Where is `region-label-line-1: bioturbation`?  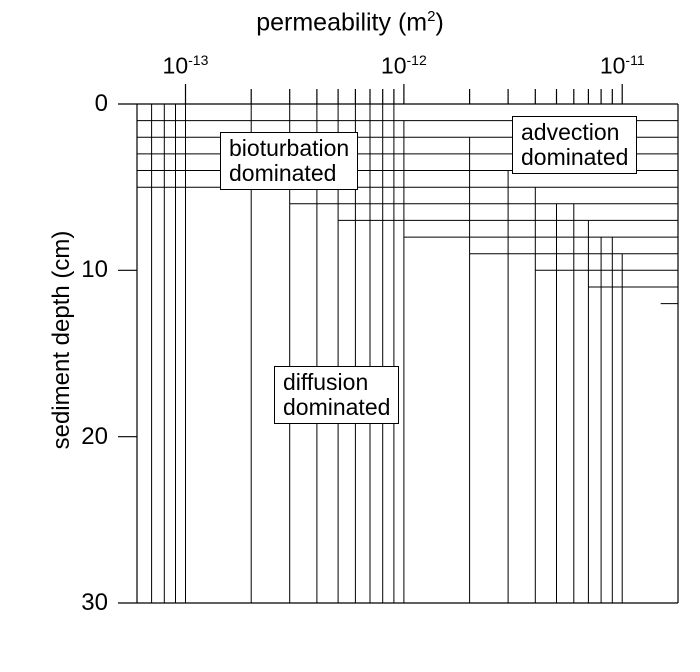
region-label-line-1: bioturbation is located at coordinates (289, 148).